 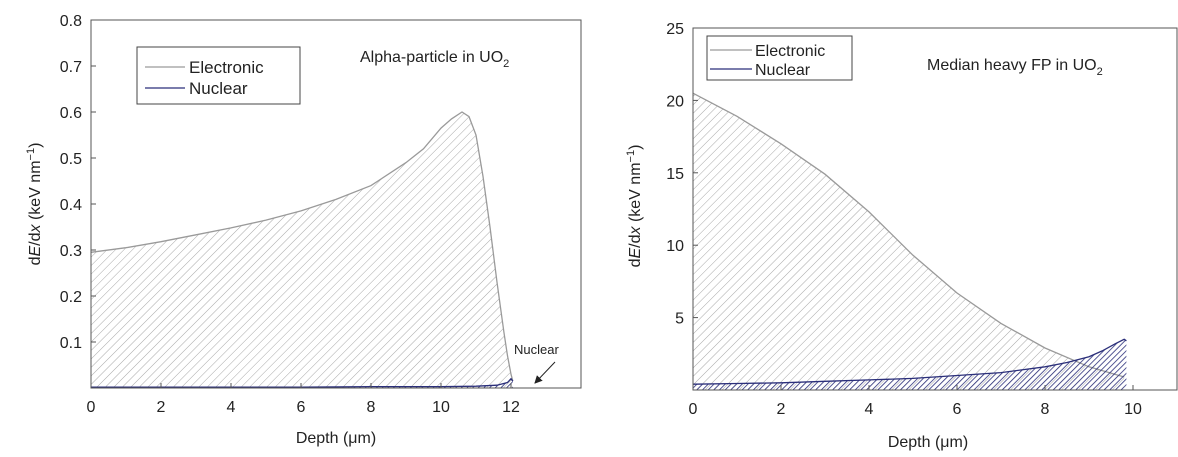 What do you see at coordinates (71, 159) in the screenshot?
I see `chart1-ytick-label: 0.5` at bounding box center [71, 159].